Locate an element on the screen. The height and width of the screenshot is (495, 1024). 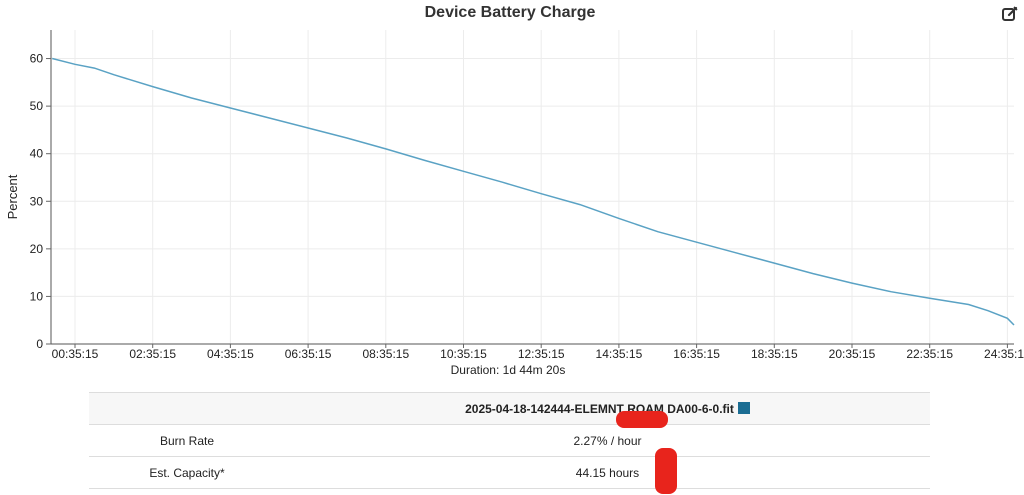
x-tick-label: 00:35:15 is located at coordinates (75, 354).